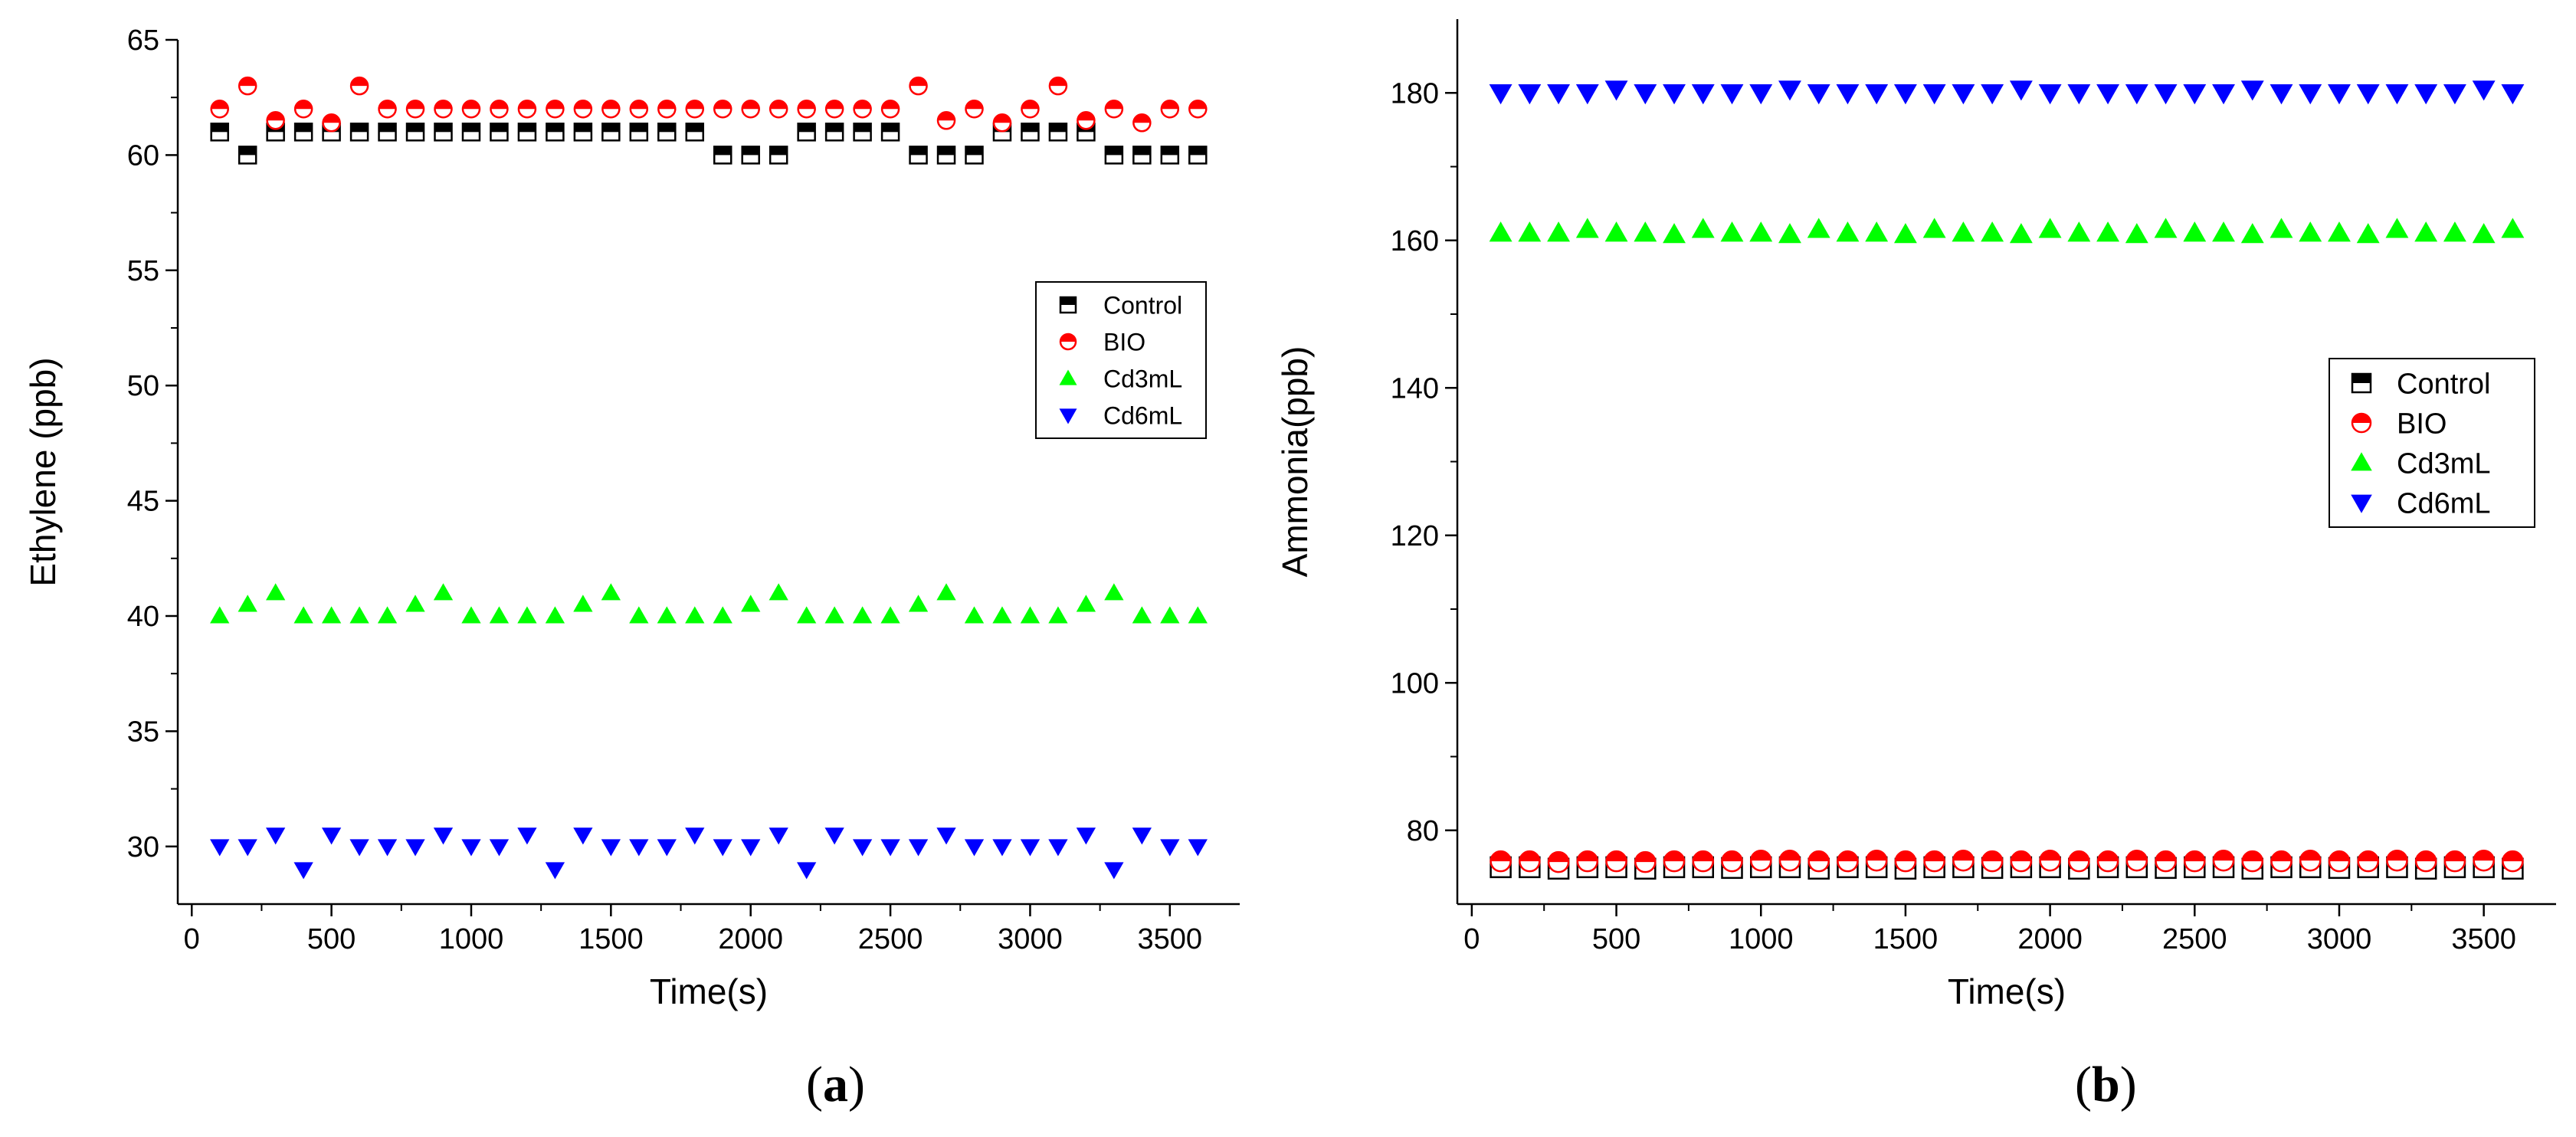 This screenshot has width=2576, height=1137. Describe the element at coordinates (143, 617) in the screenshot. I see `chart-a-y-tick-label-40: 40` at that location.